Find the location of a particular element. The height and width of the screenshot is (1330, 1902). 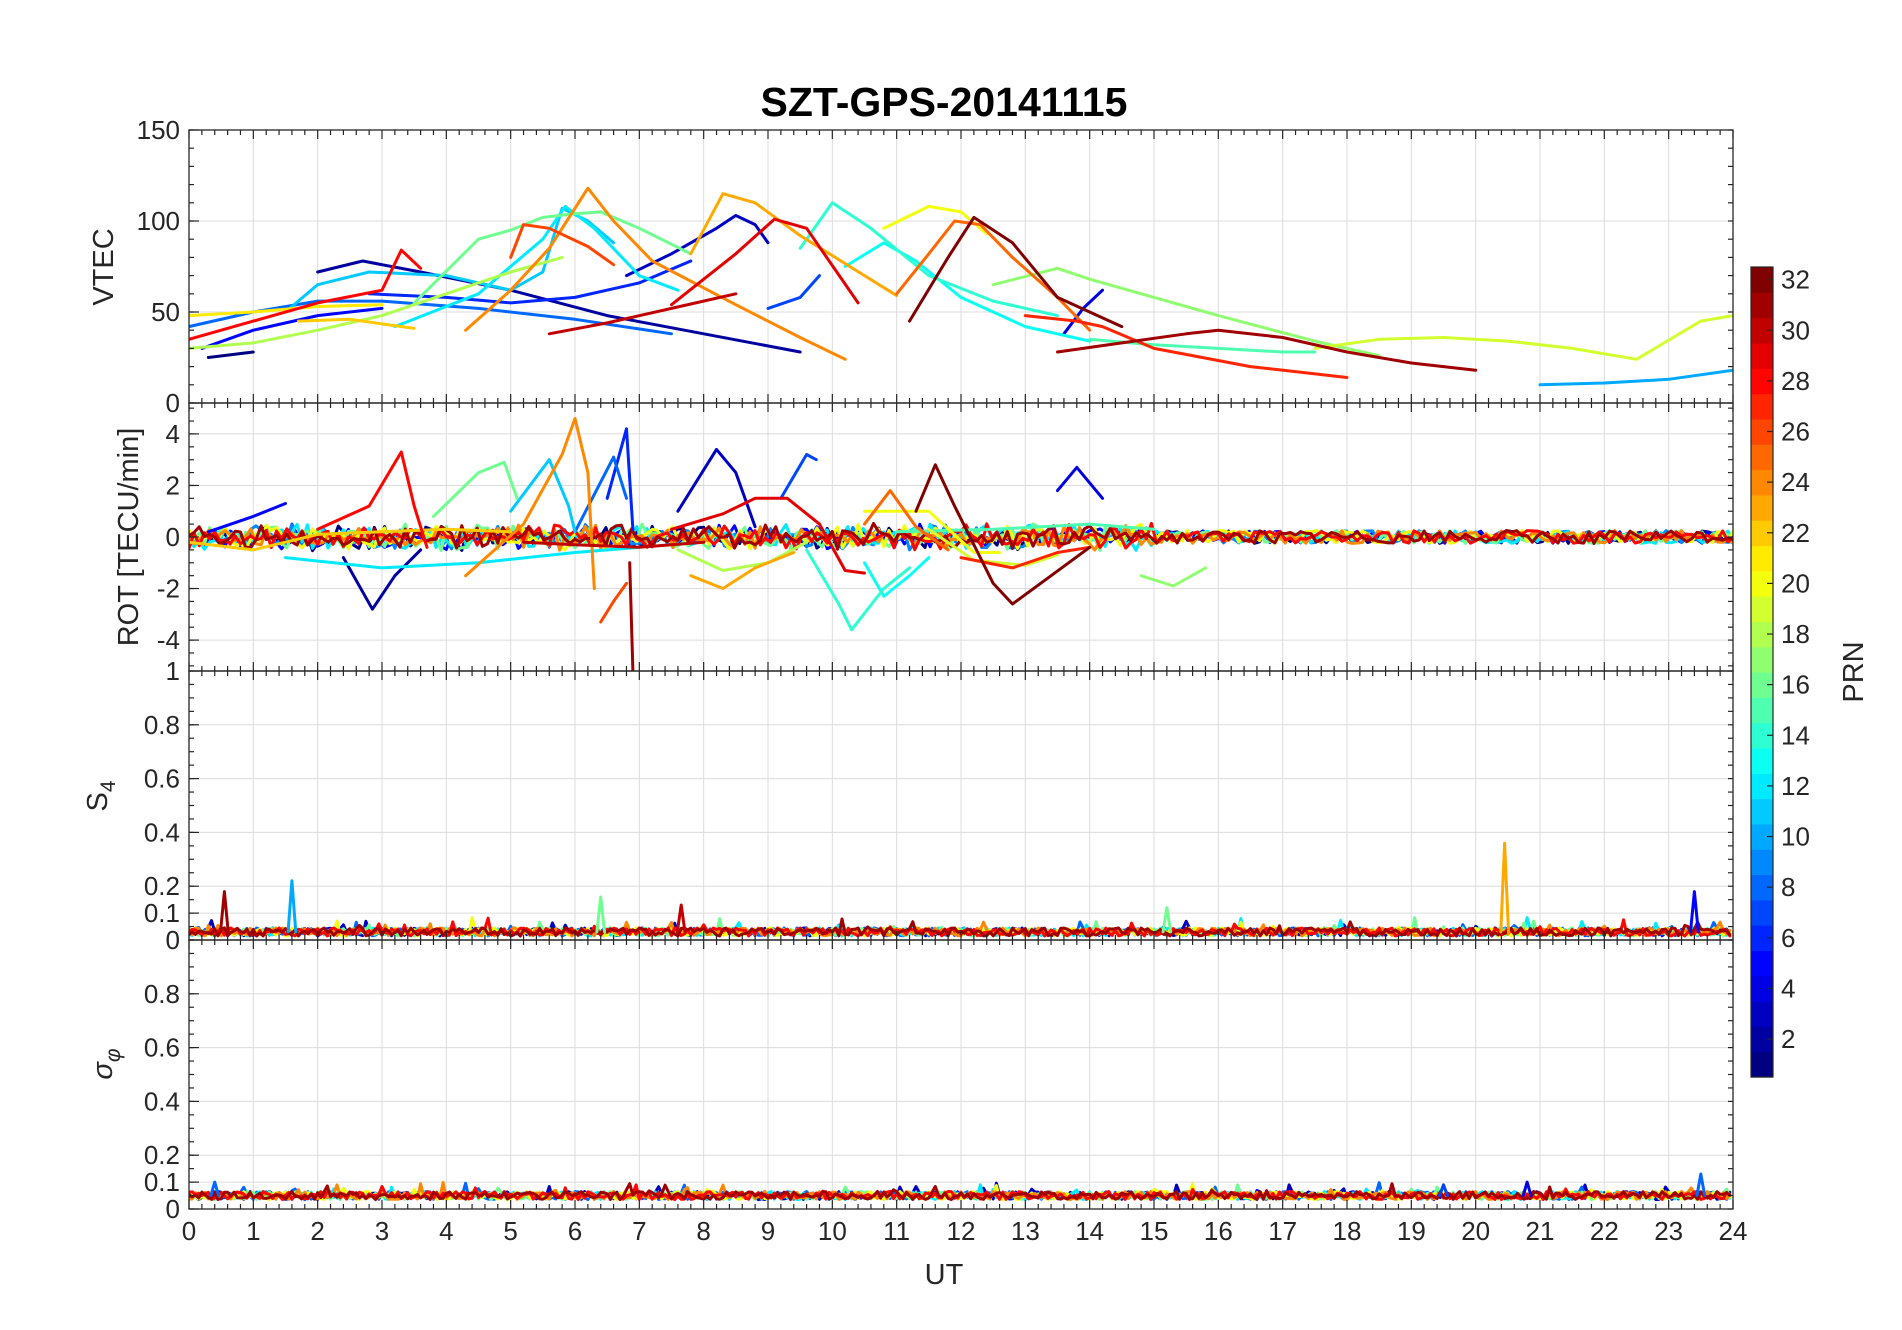

prn-6-rot-line is located at coordinates (620, 479).